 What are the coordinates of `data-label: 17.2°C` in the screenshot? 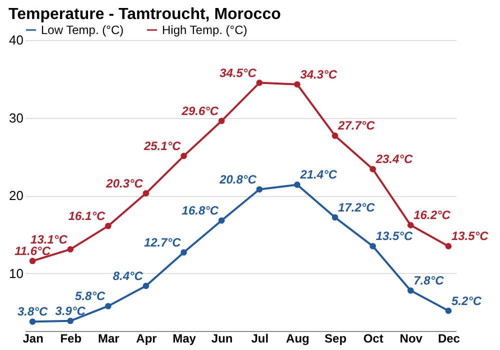 It's located at (357, 207).